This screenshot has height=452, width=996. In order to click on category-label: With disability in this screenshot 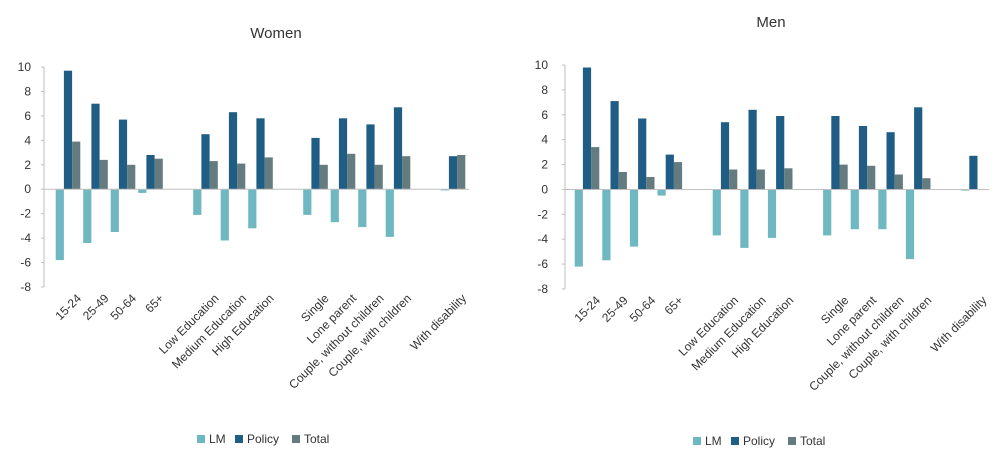, I will do `click(438, 322)`.